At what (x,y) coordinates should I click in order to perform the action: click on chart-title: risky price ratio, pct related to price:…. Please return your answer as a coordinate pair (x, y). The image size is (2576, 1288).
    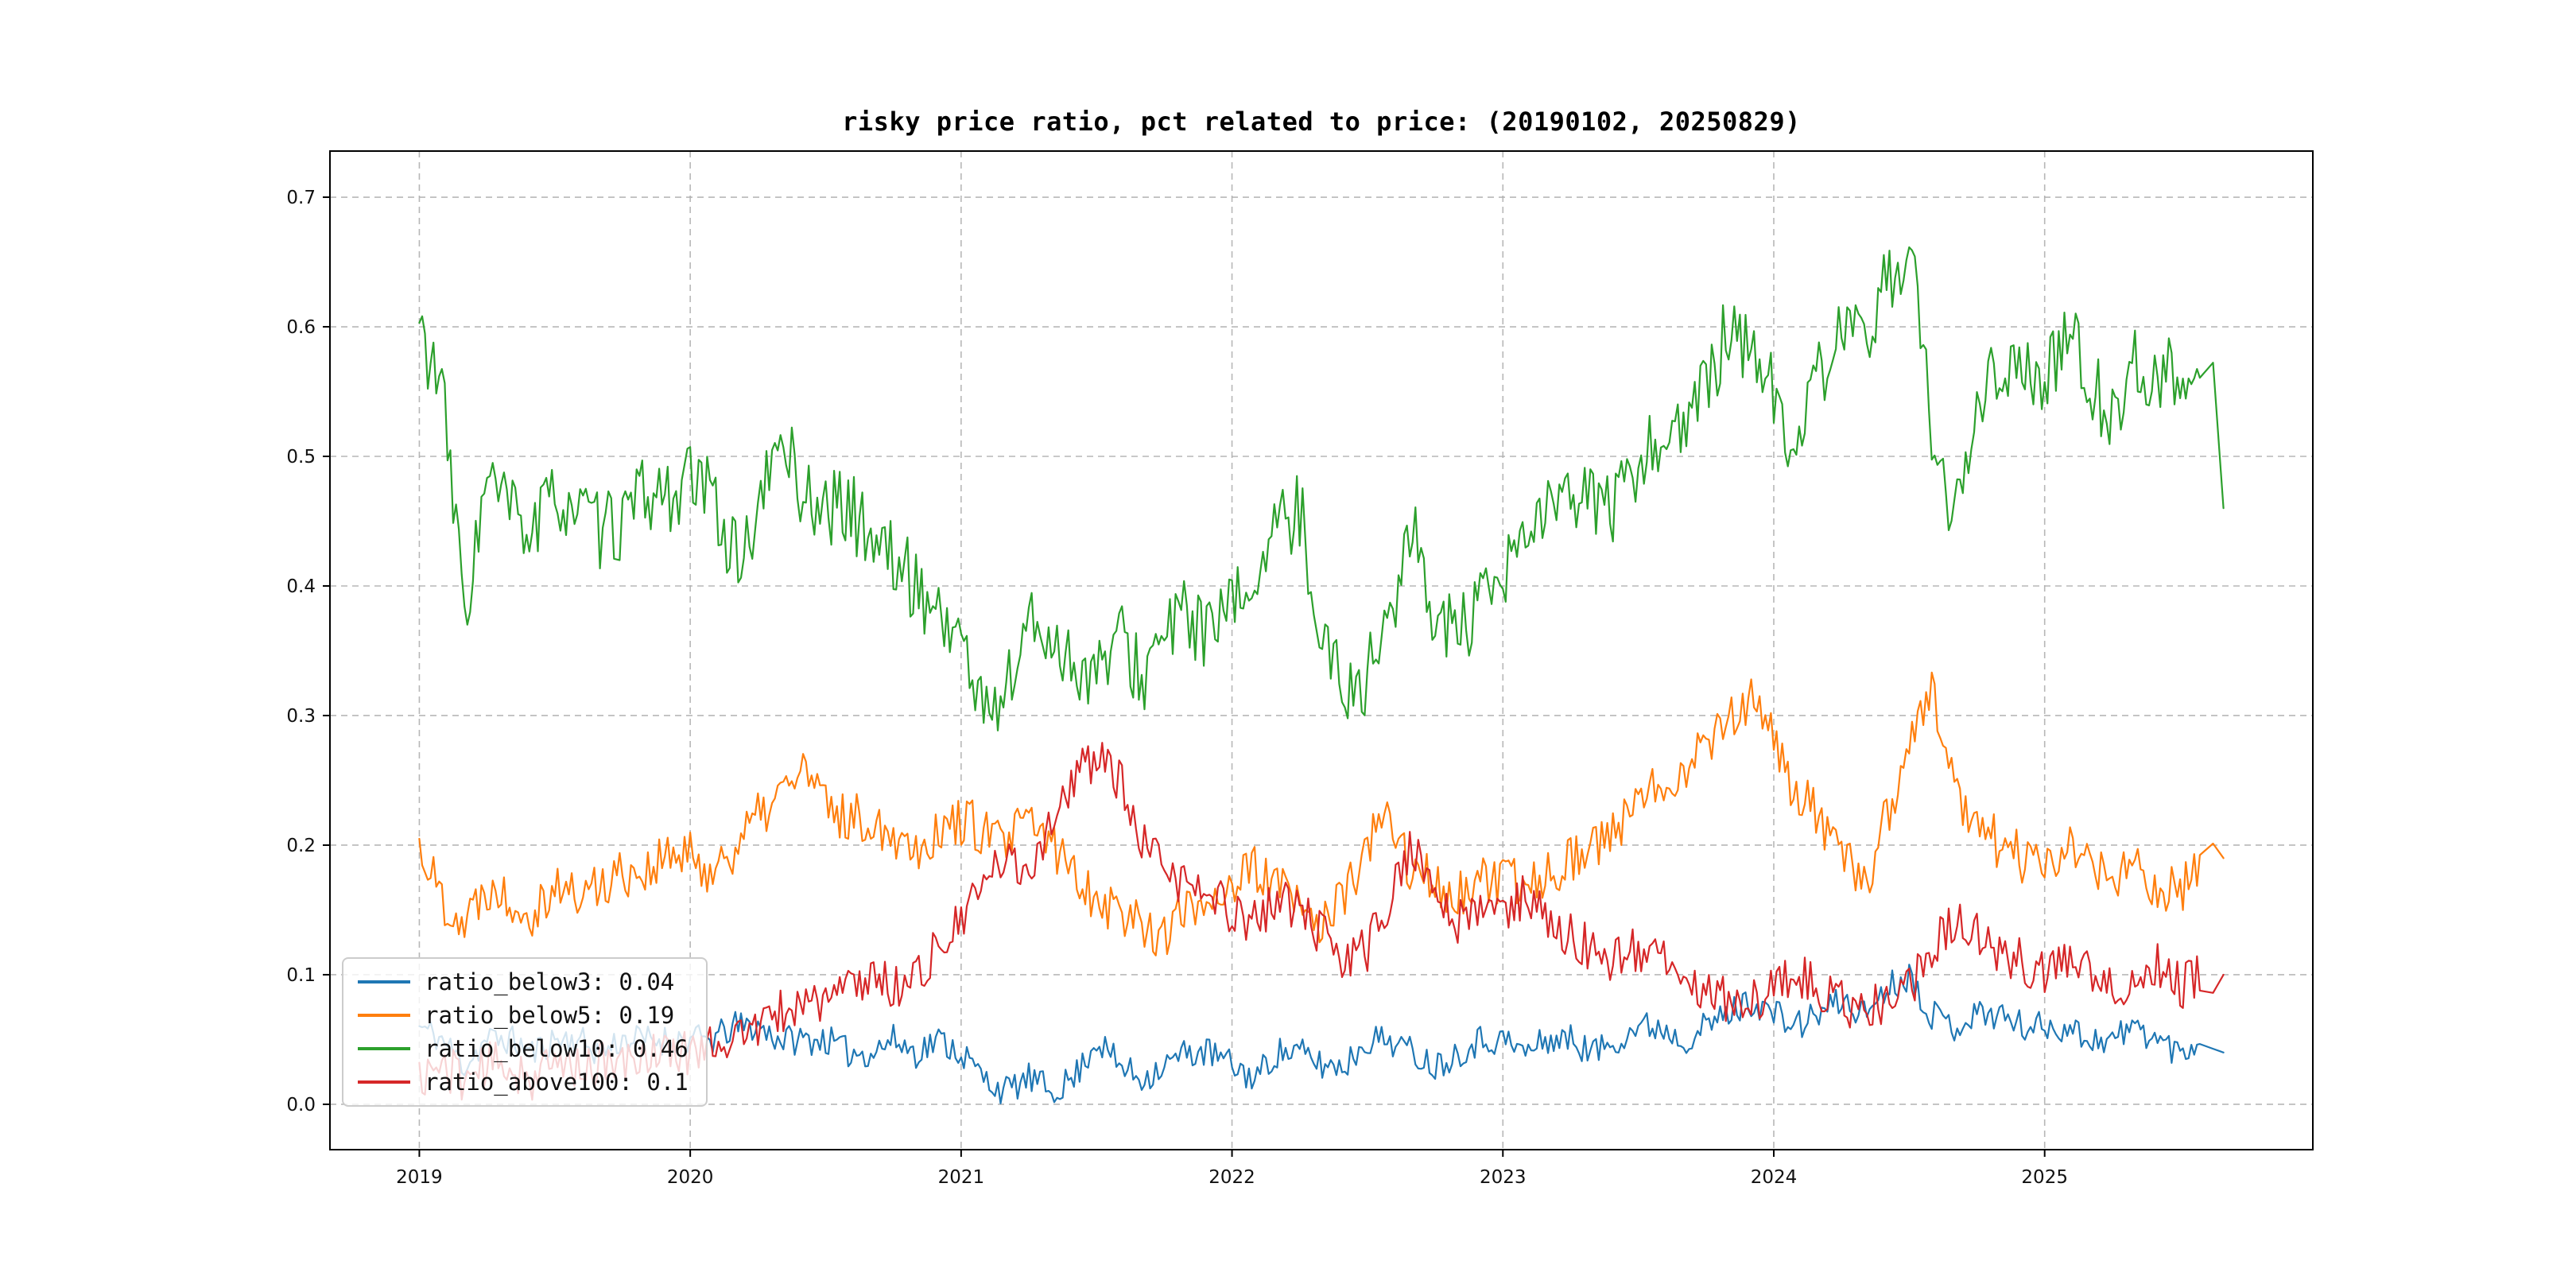
    Looking at the image, I should click on (1322, 122).